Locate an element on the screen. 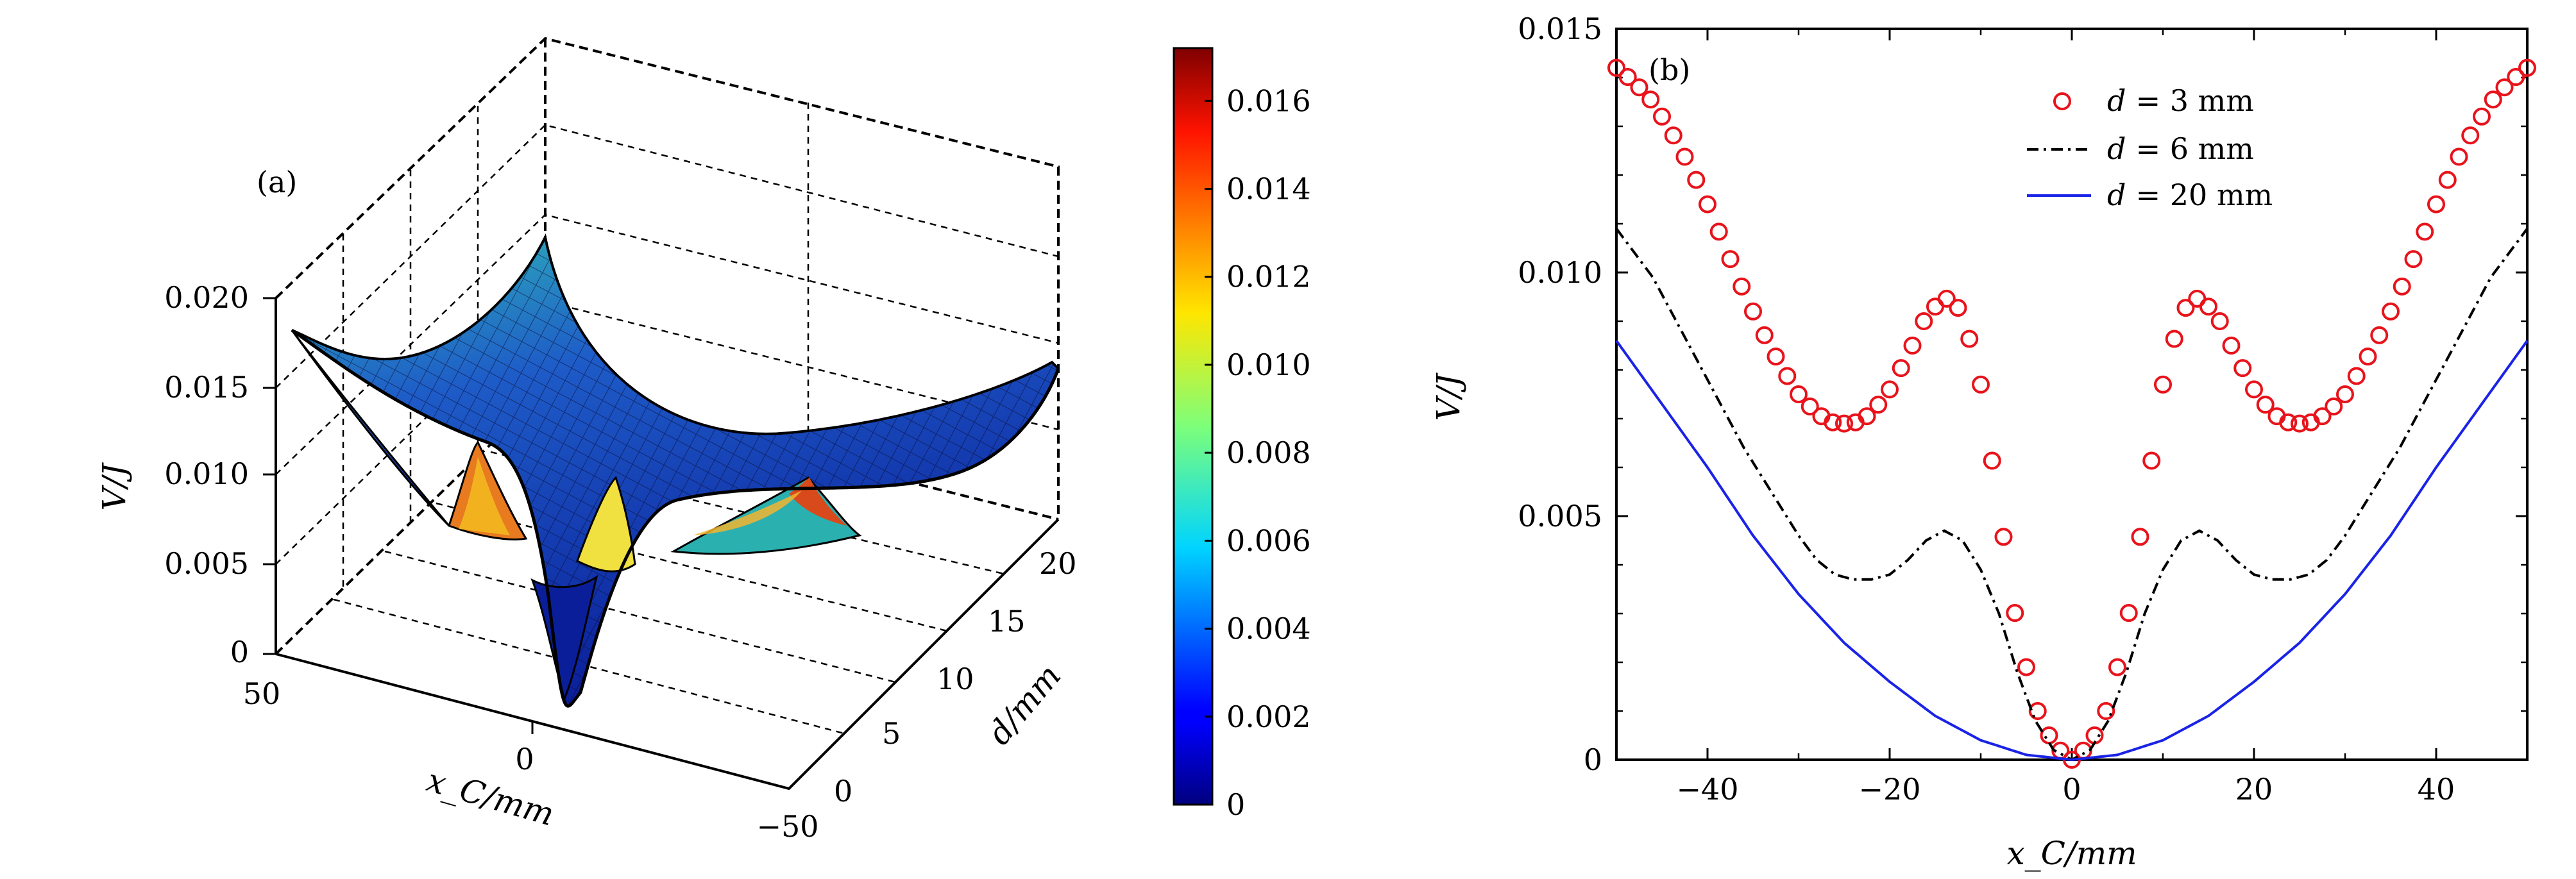 This screenshot has height=879, width=2576. z-tick-label: 0 is located at coordinates (239, 652).